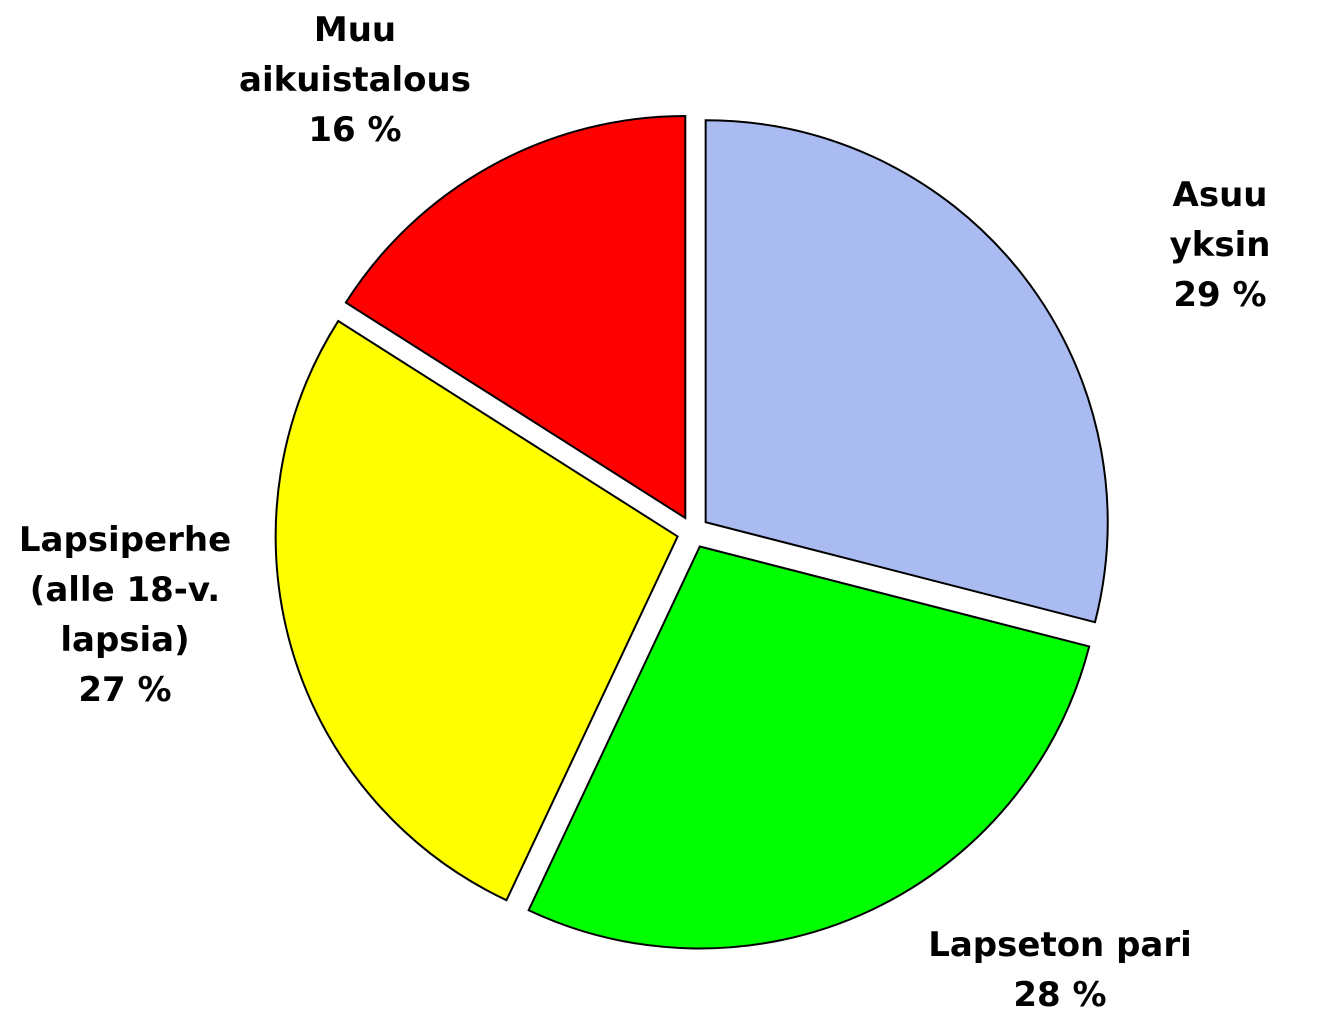 The width and height of the screenshot is (1336, 1020). I want to click on slice-value-label: 28 %, so click(1060, 995).